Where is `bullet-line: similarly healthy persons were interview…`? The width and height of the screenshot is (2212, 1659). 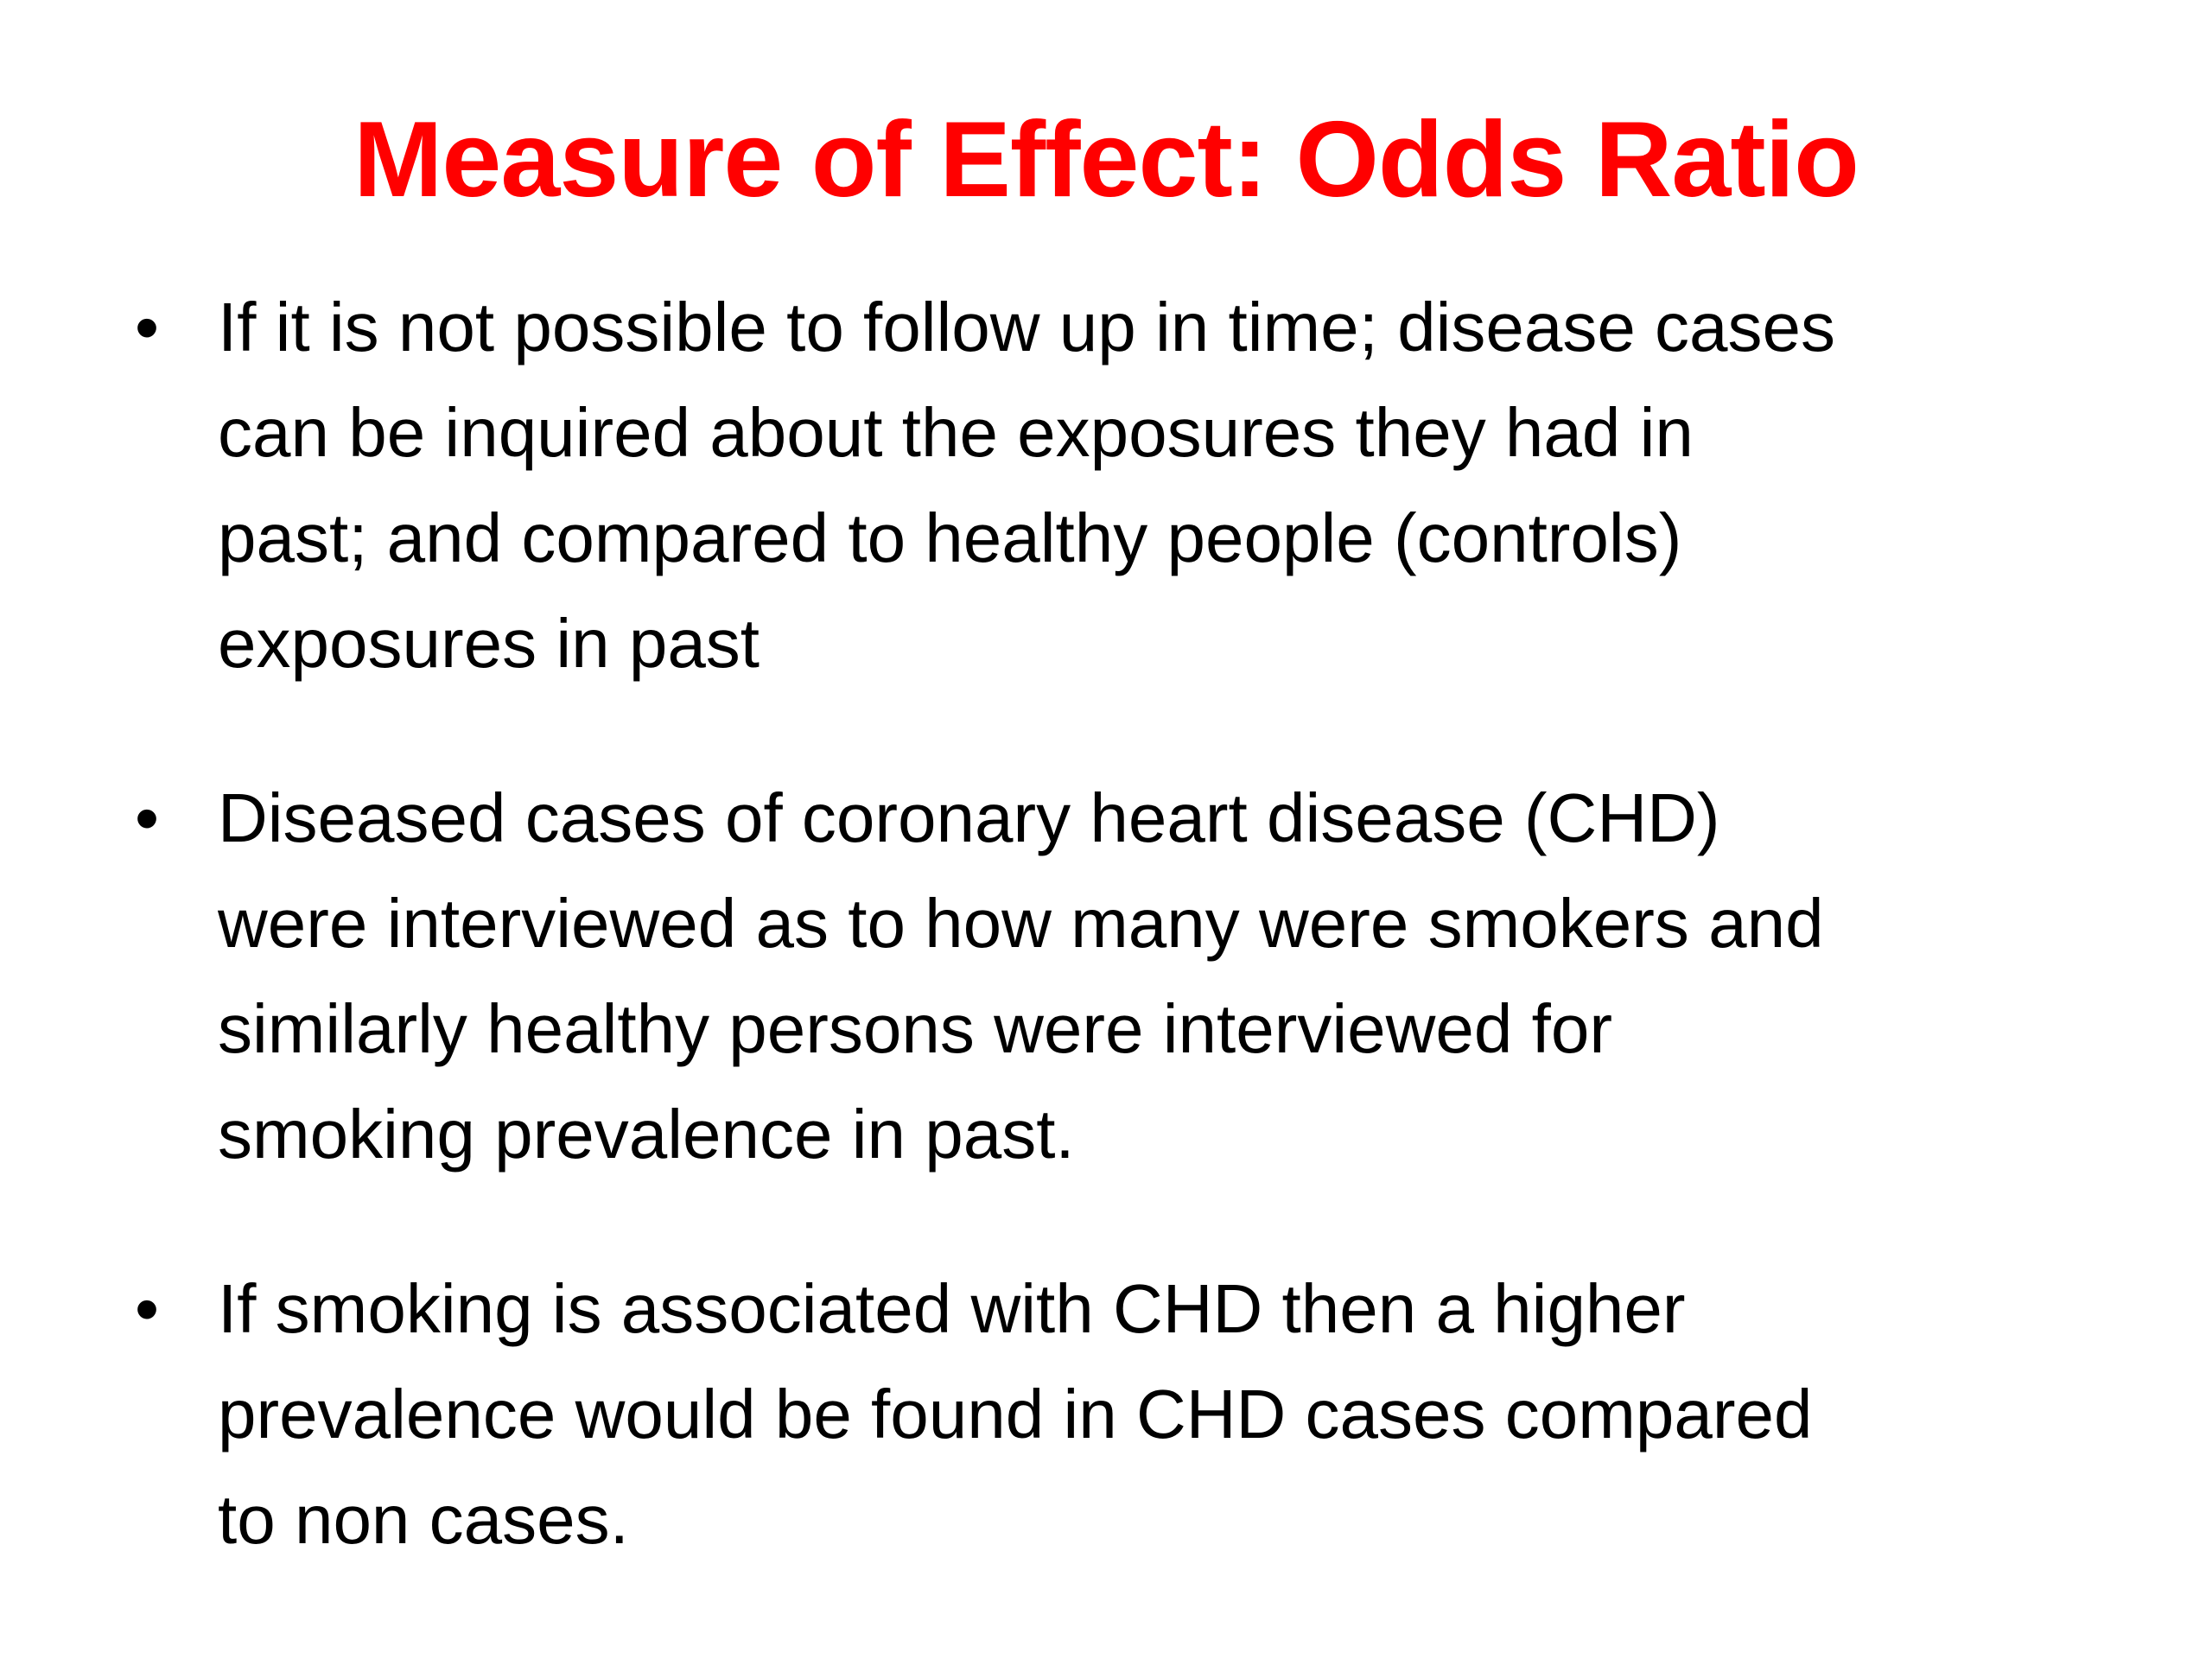 bullet-line: similarly healthy persons were interview… is located at coordinates (915, 1028).